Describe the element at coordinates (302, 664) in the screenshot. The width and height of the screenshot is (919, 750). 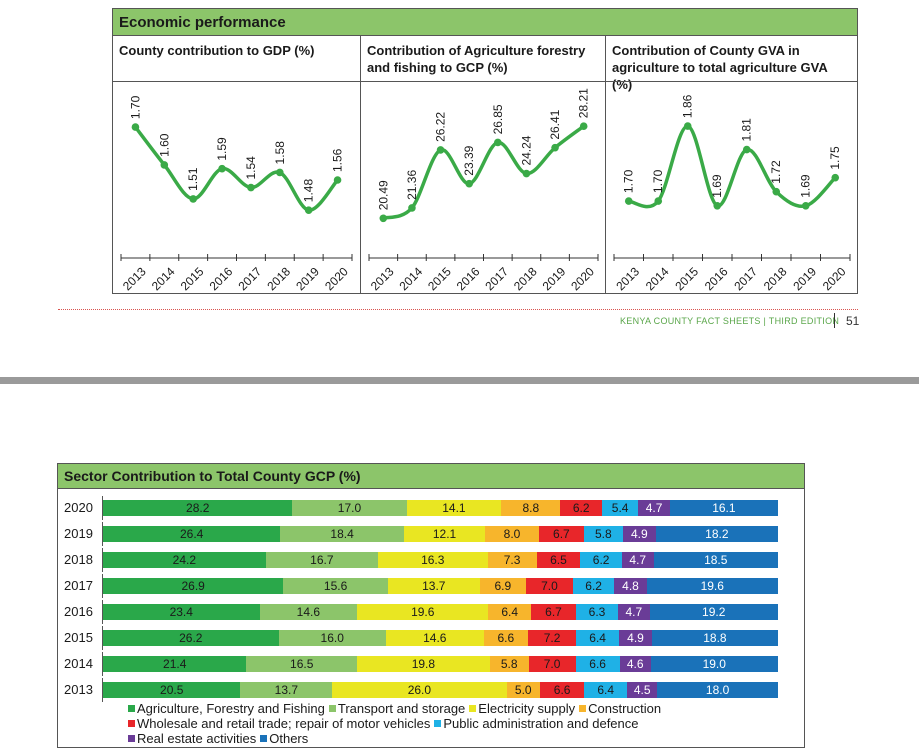
I see `bar-segment-transport: 16.5` at that location.